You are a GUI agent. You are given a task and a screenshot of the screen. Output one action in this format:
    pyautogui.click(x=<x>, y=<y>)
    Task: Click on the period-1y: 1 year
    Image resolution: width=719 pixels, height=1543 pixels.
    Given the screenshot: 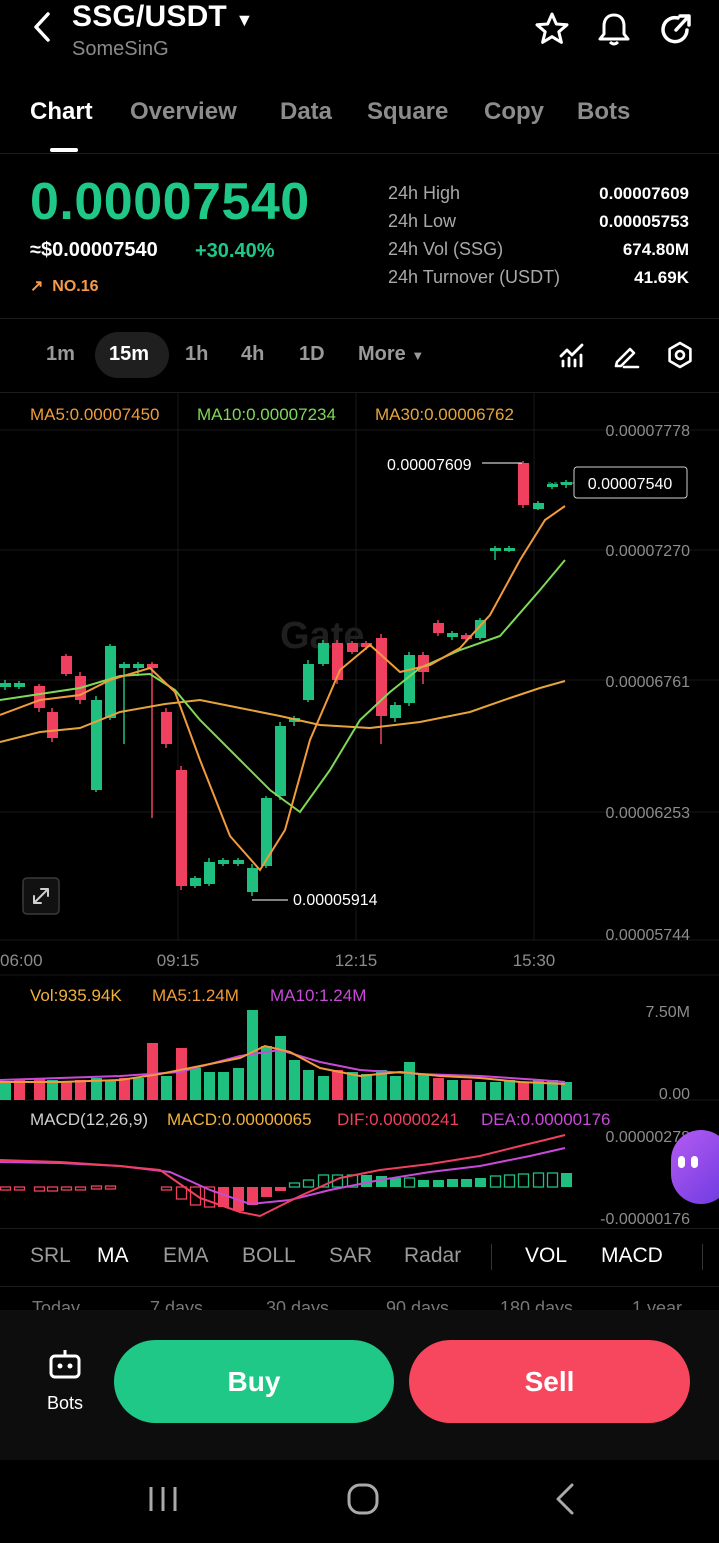 What is the action you would take?
    pyautogui.click(x=657, y=1304)
    